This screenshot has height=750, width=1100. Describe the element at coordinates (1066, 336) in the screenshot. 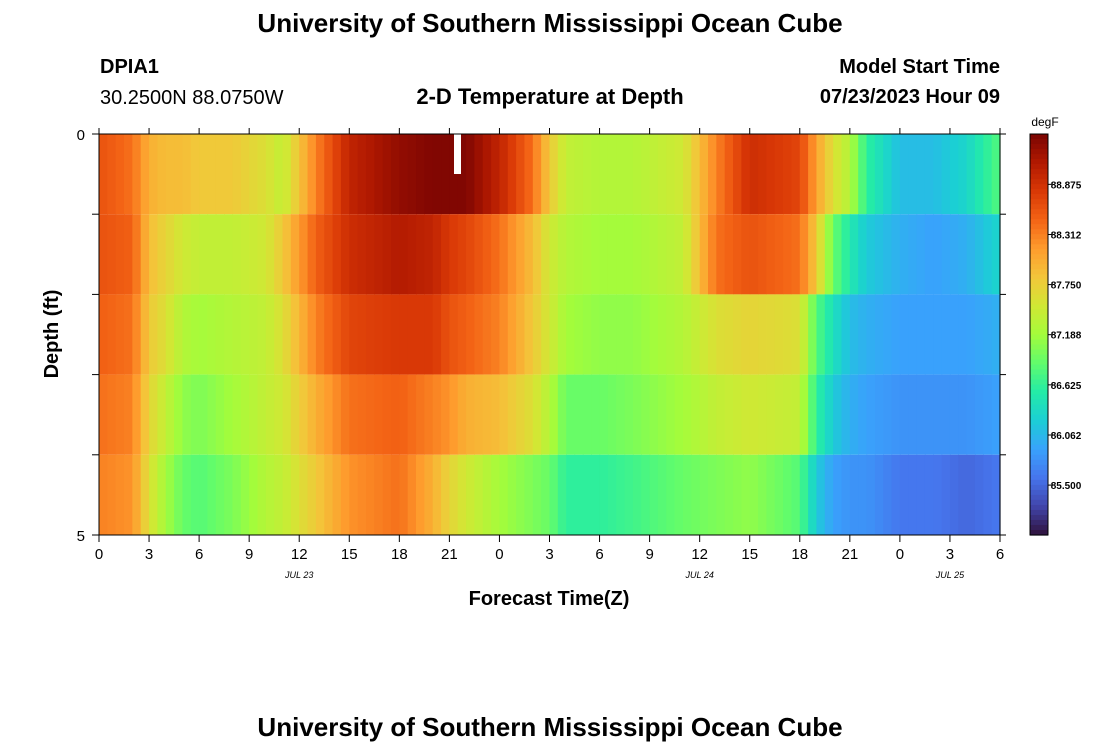

I see `colorbar-tick-label: 87.188` at that location.